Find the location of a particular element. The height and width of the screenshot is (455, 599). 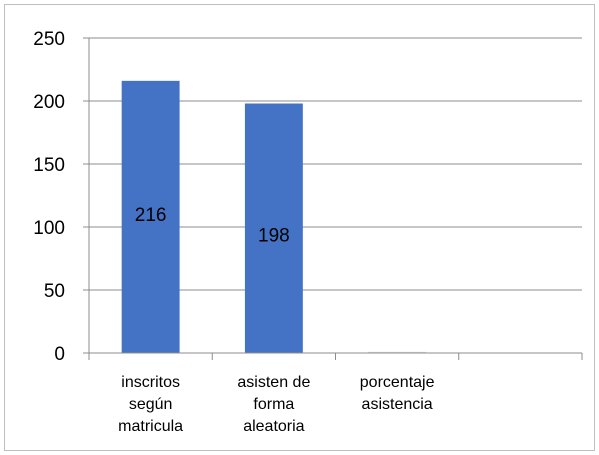

x-category-label: aleatoria is located at coordinates (273, 426).